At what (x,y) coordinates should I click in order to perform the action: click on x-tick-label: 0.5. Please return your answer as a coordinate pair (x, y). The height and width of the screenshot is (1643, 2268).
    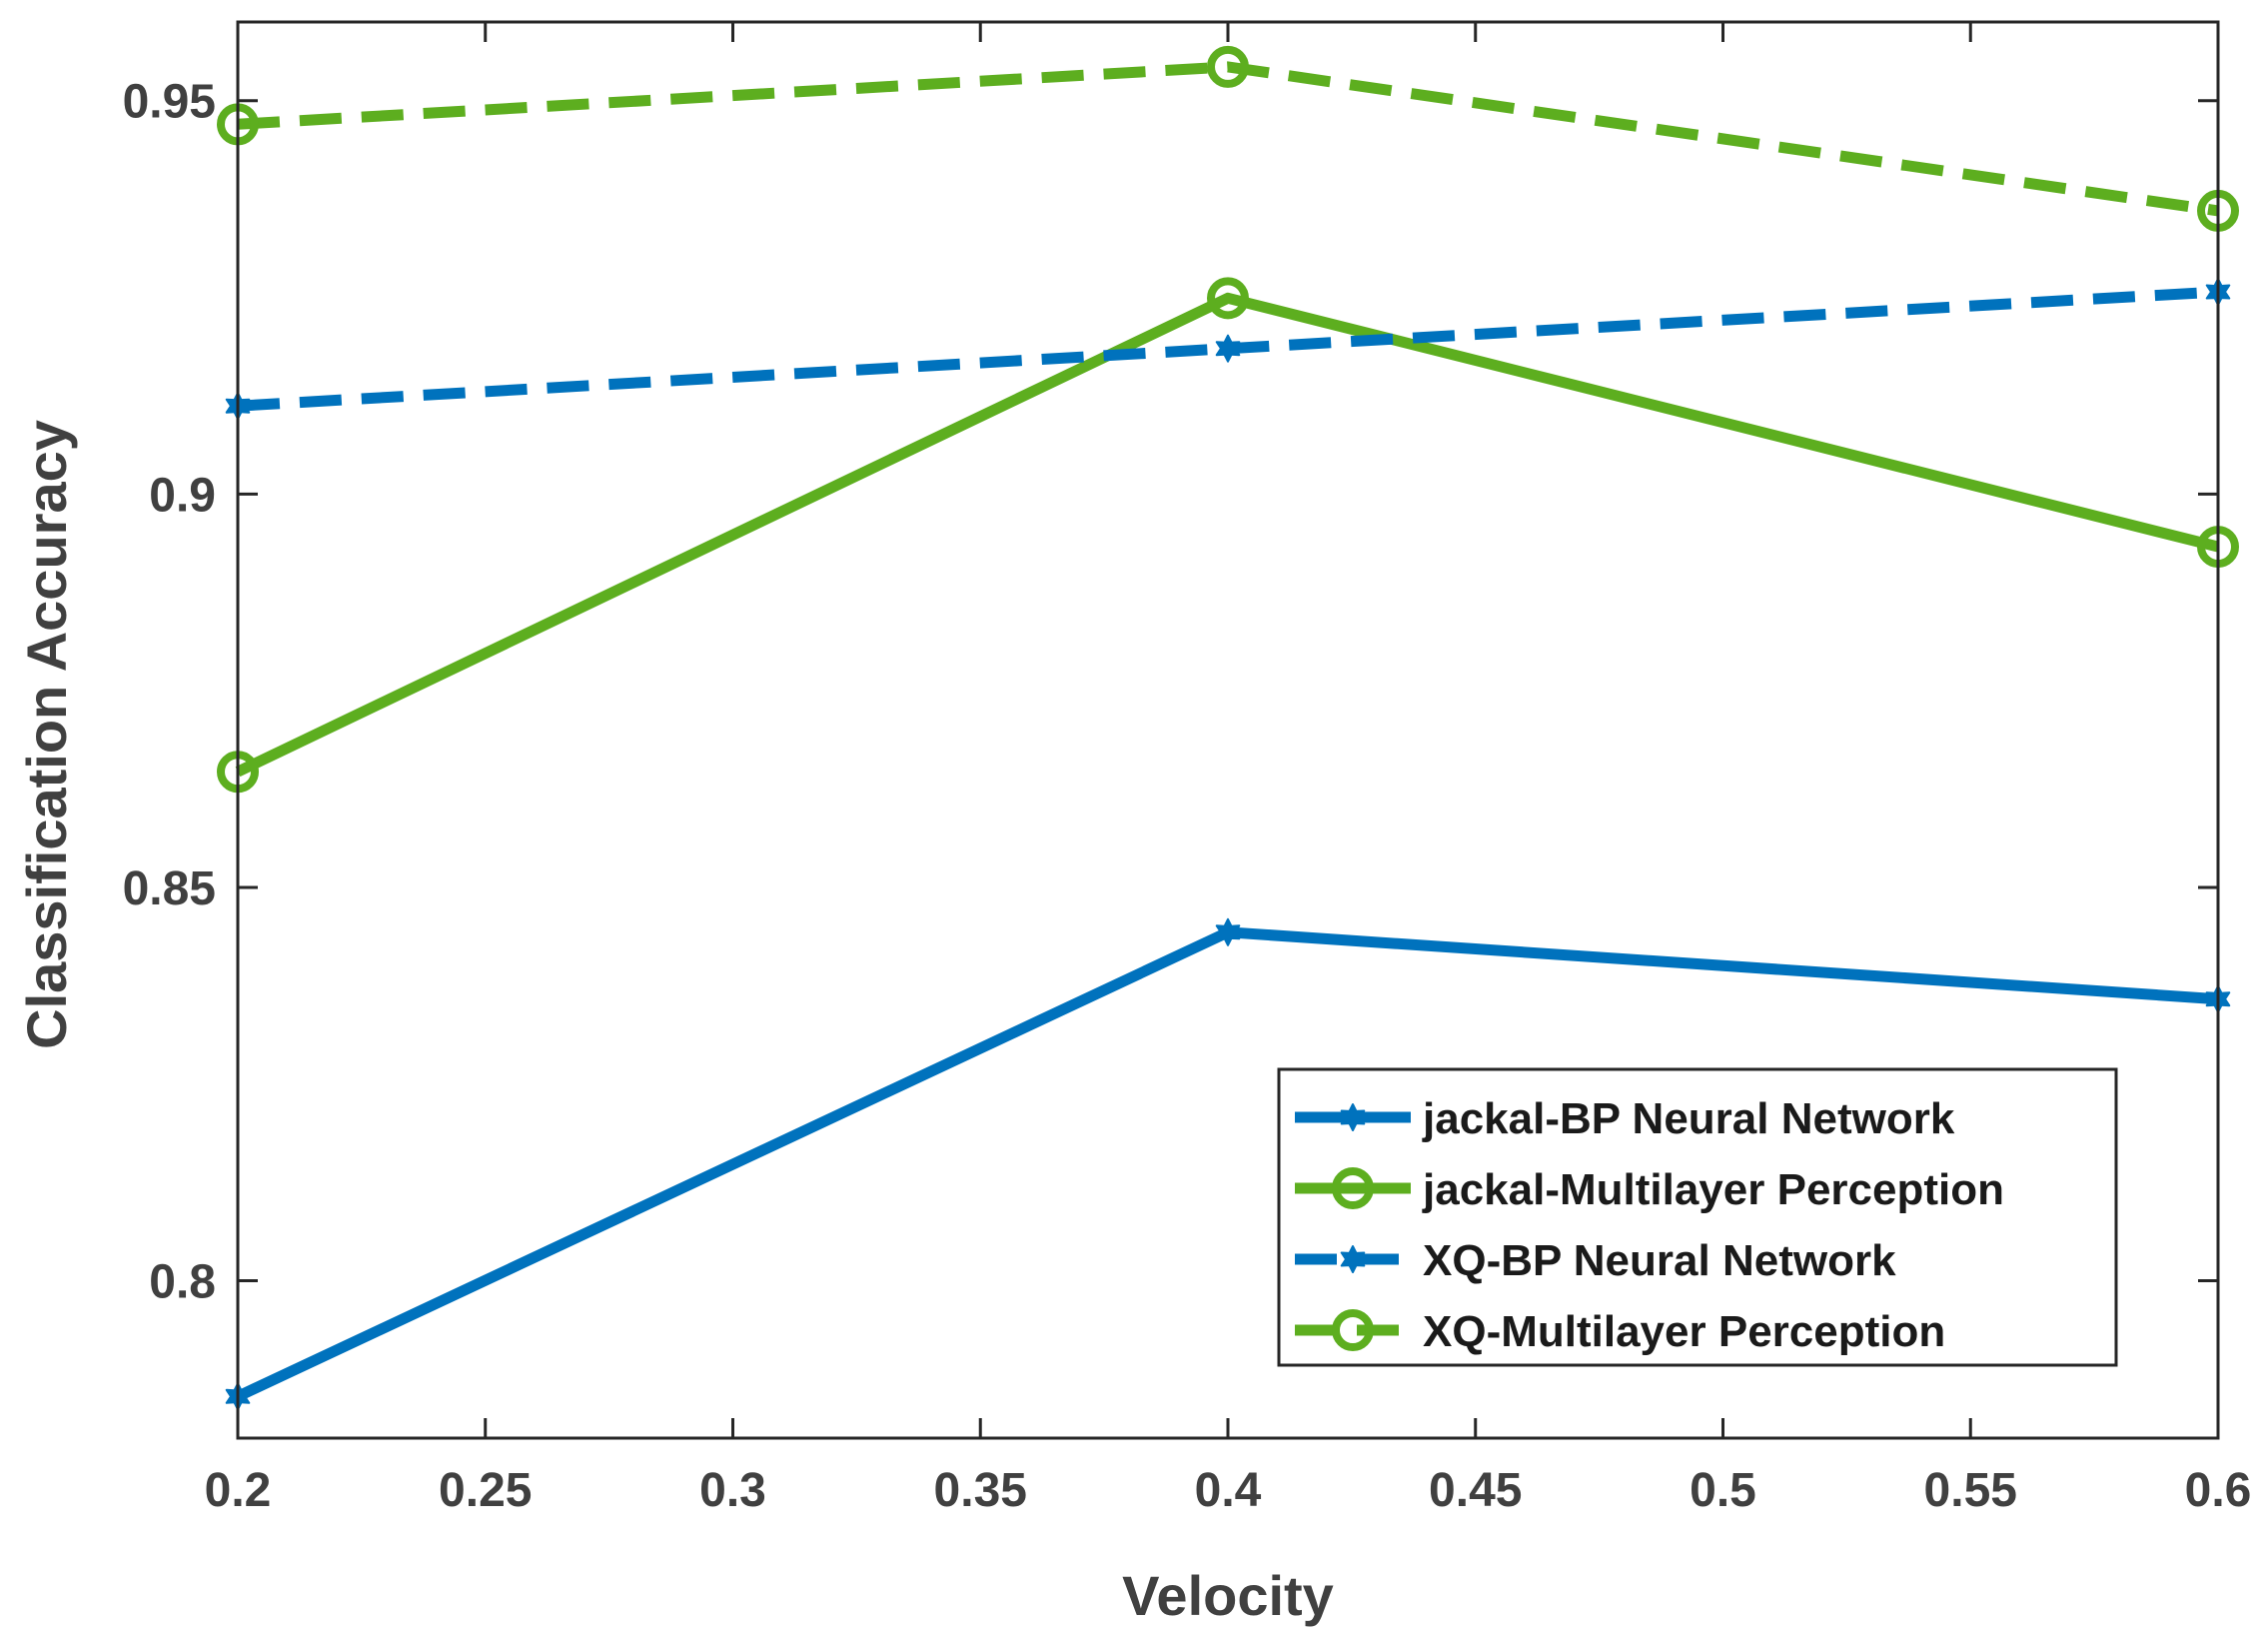
    Looking at the image, I should click on (1723, 1490).